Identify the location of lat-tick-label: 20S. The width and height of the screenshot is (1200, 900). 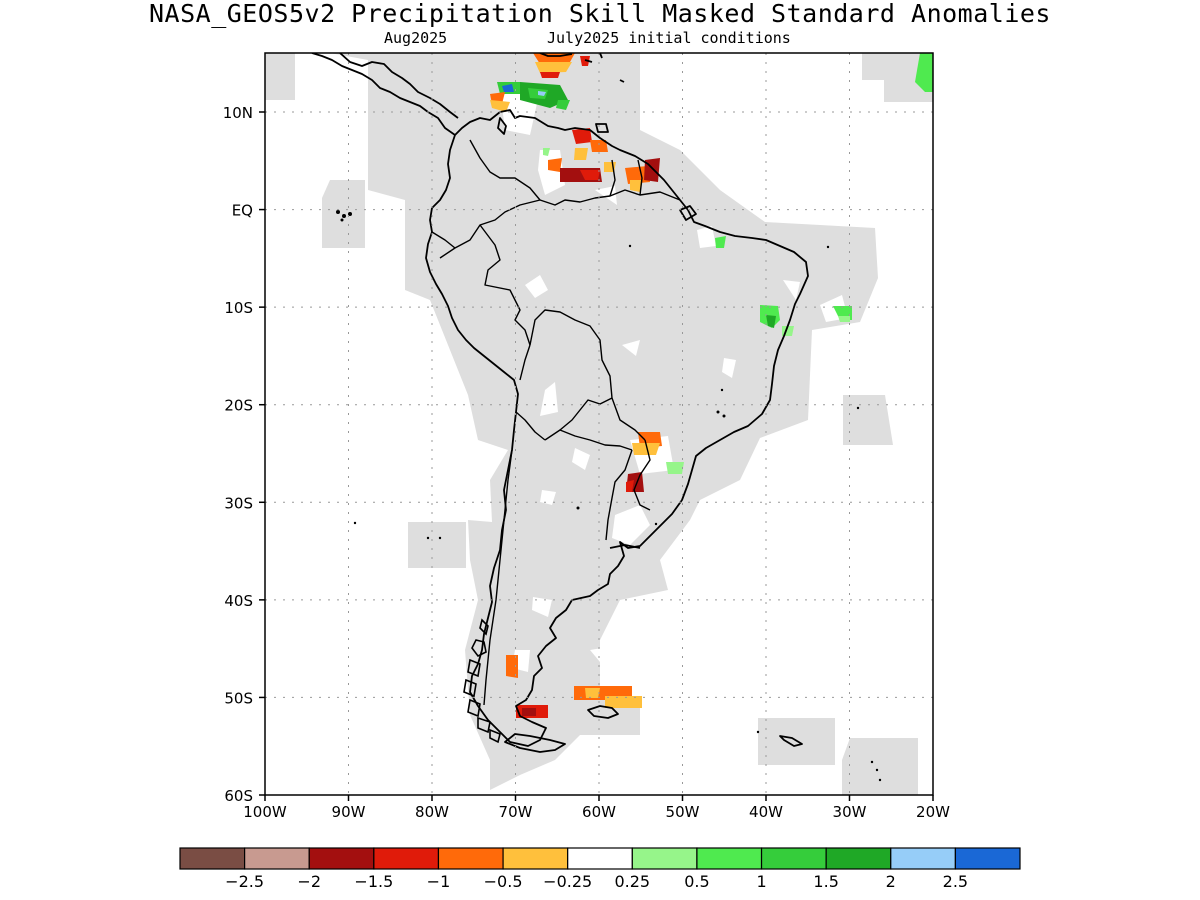
(238, 406).